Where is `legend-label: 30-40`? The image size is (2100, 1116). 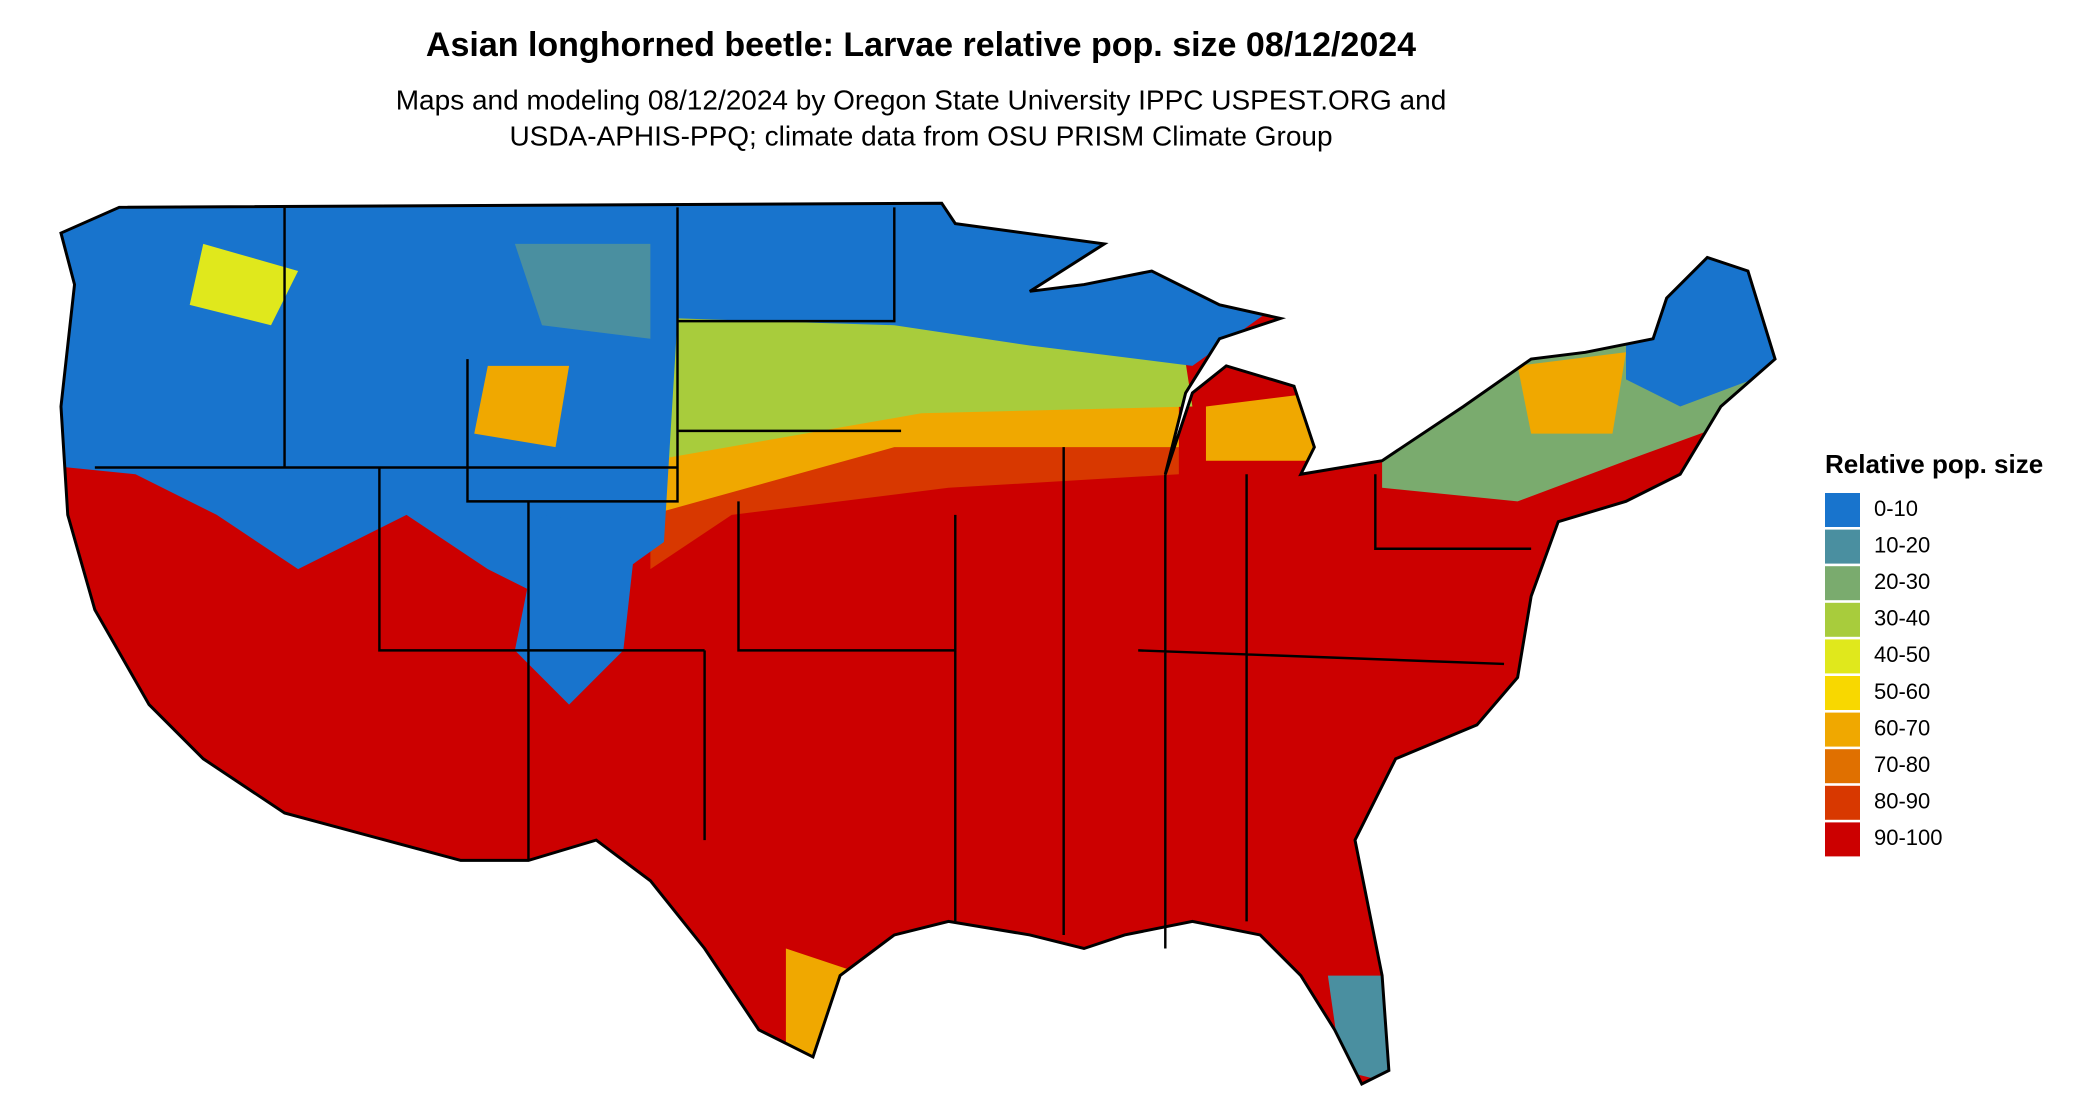 legend-label: 30-40 is located at coordinates (1902, 618).